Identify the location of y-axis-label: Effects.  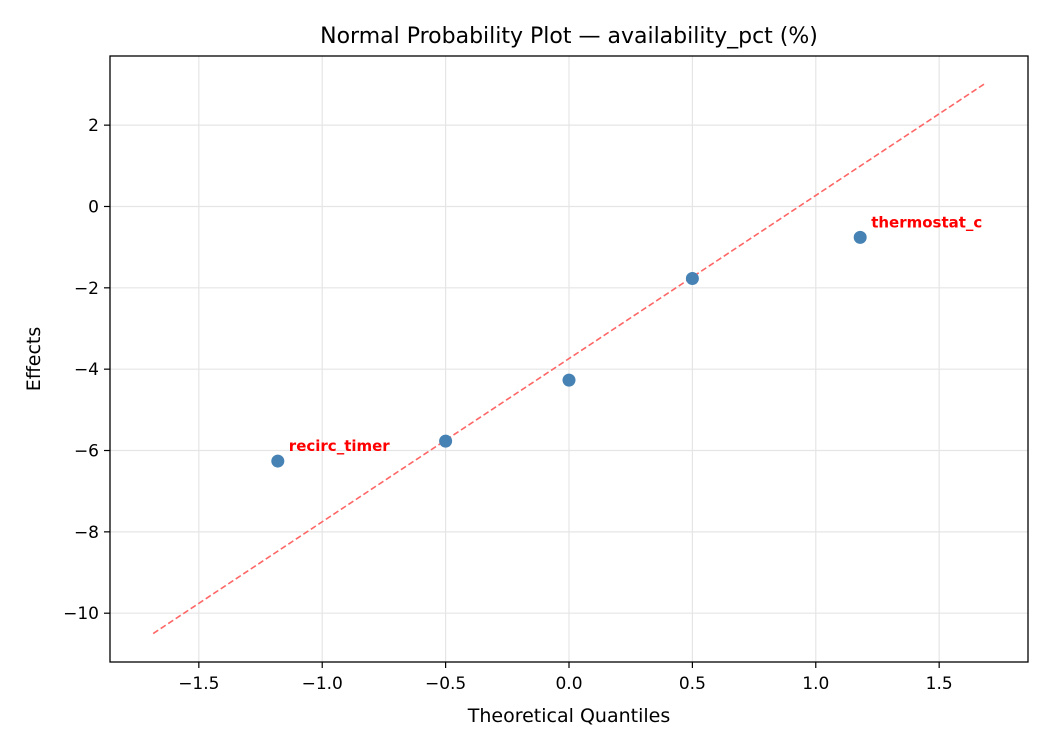
(34, 359).